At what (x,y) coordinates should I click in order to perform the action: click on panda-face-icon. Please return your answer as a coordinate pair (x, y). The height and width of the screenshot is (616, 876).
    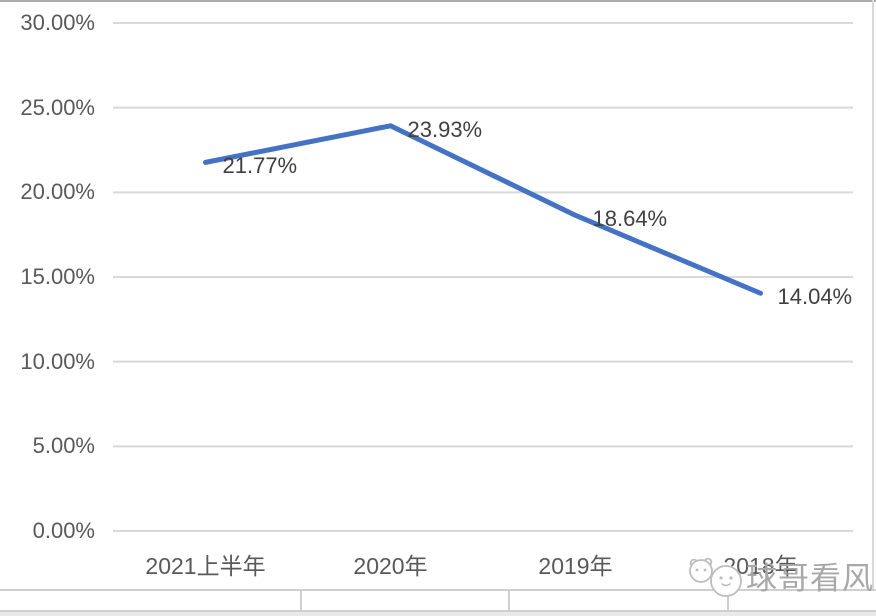
    Looking at the image, I should click on (715, 577).